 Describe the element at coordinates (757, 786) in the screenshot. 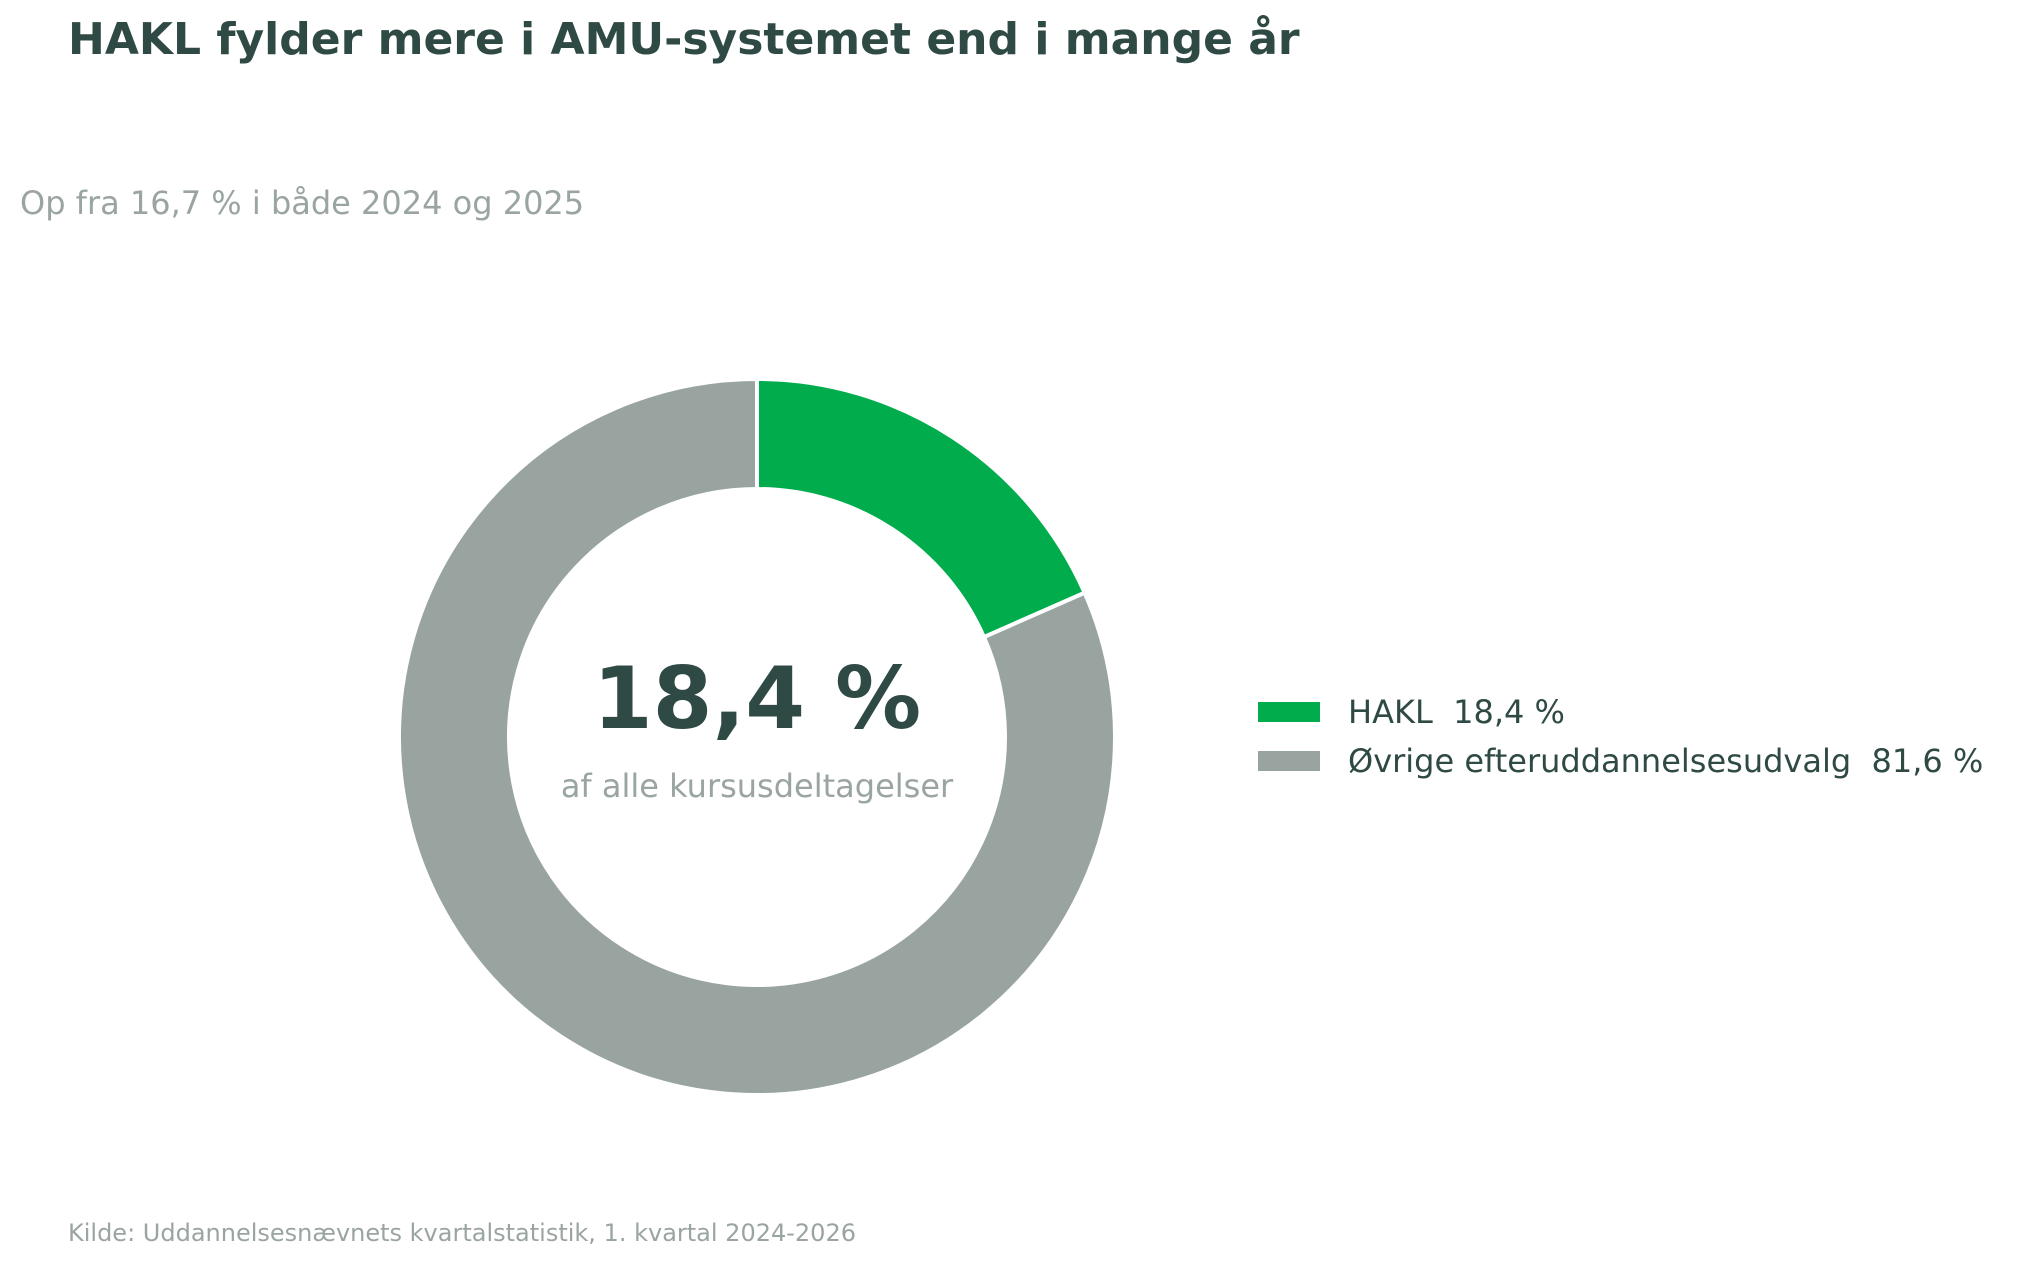

I see `center-caption: af alle kursusdeltagelser` at that location.